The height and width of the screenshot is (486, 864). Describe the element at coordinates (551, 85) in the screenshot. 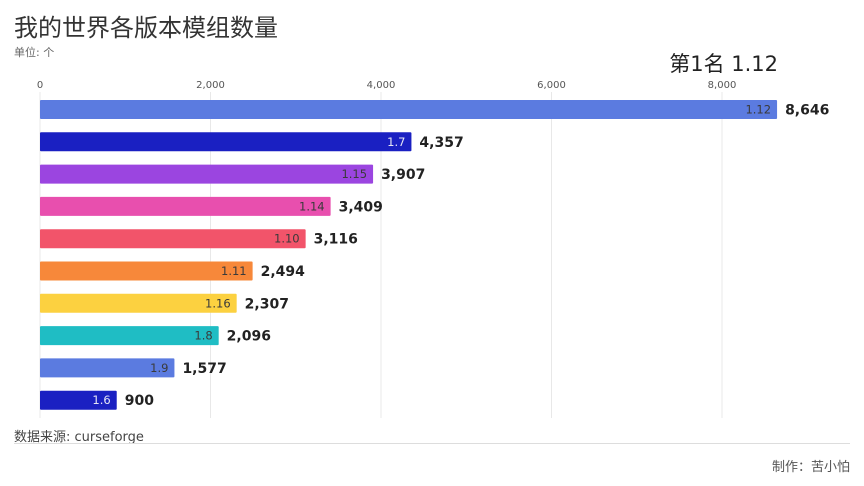

I see `x-tick-label: 6,000` at that location.